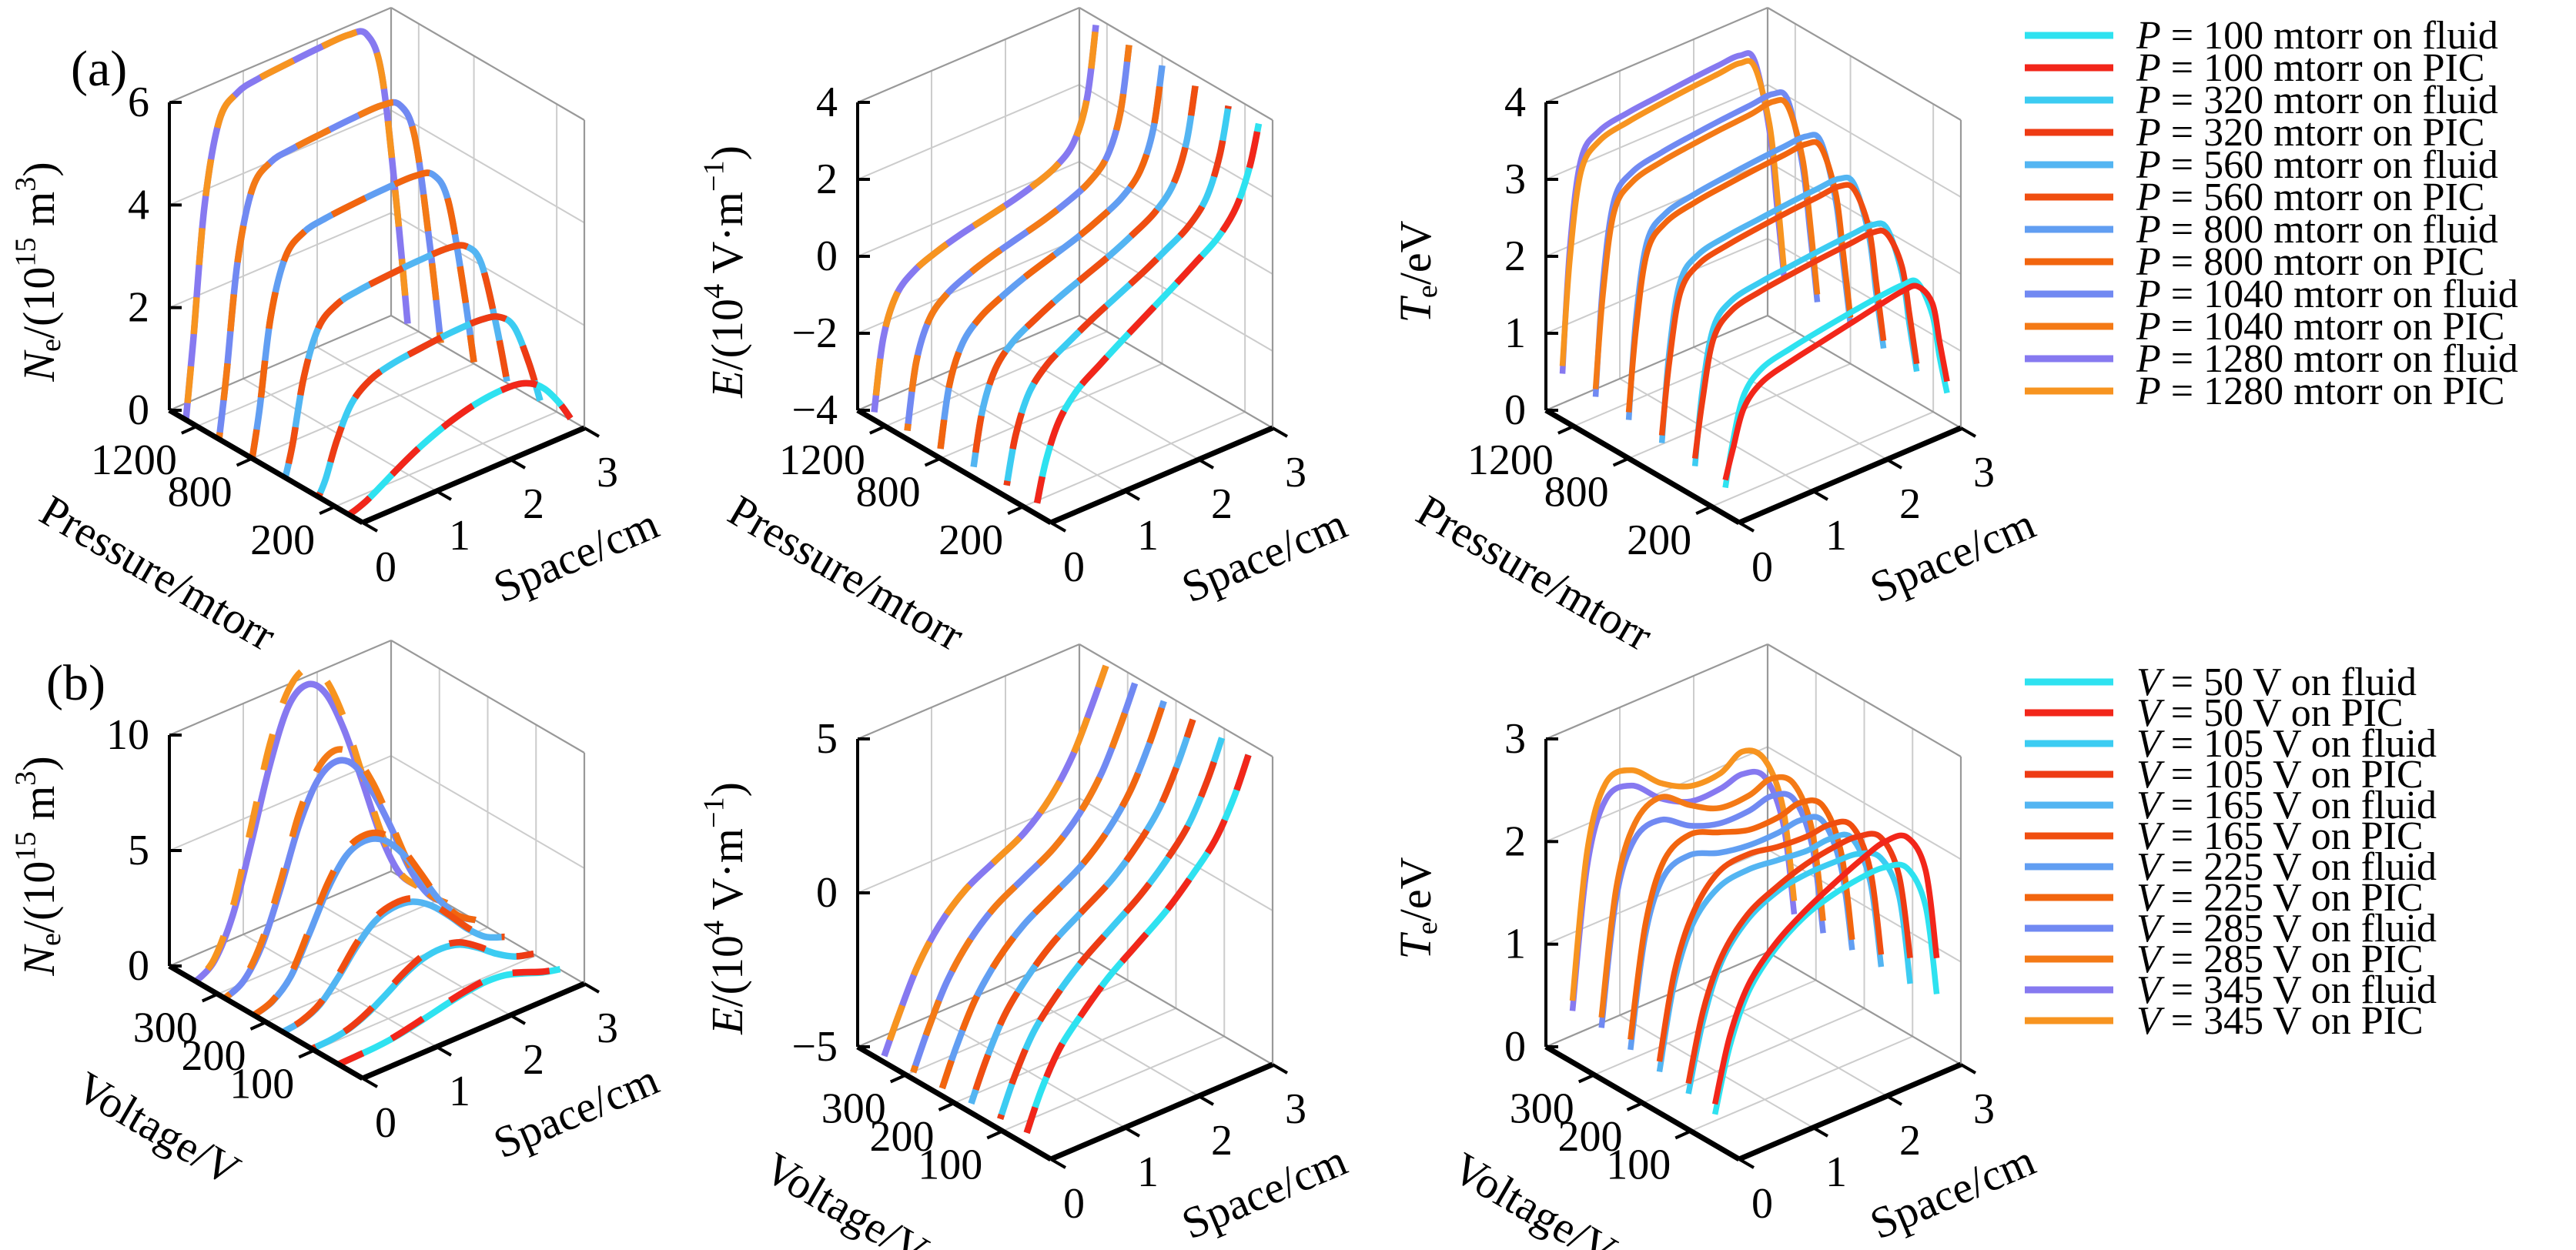 Image resolution: width=2576 pixels, height=1250 pixels. I want to click on legend-item: V = 285 V on PIC, so click(2224, 959).